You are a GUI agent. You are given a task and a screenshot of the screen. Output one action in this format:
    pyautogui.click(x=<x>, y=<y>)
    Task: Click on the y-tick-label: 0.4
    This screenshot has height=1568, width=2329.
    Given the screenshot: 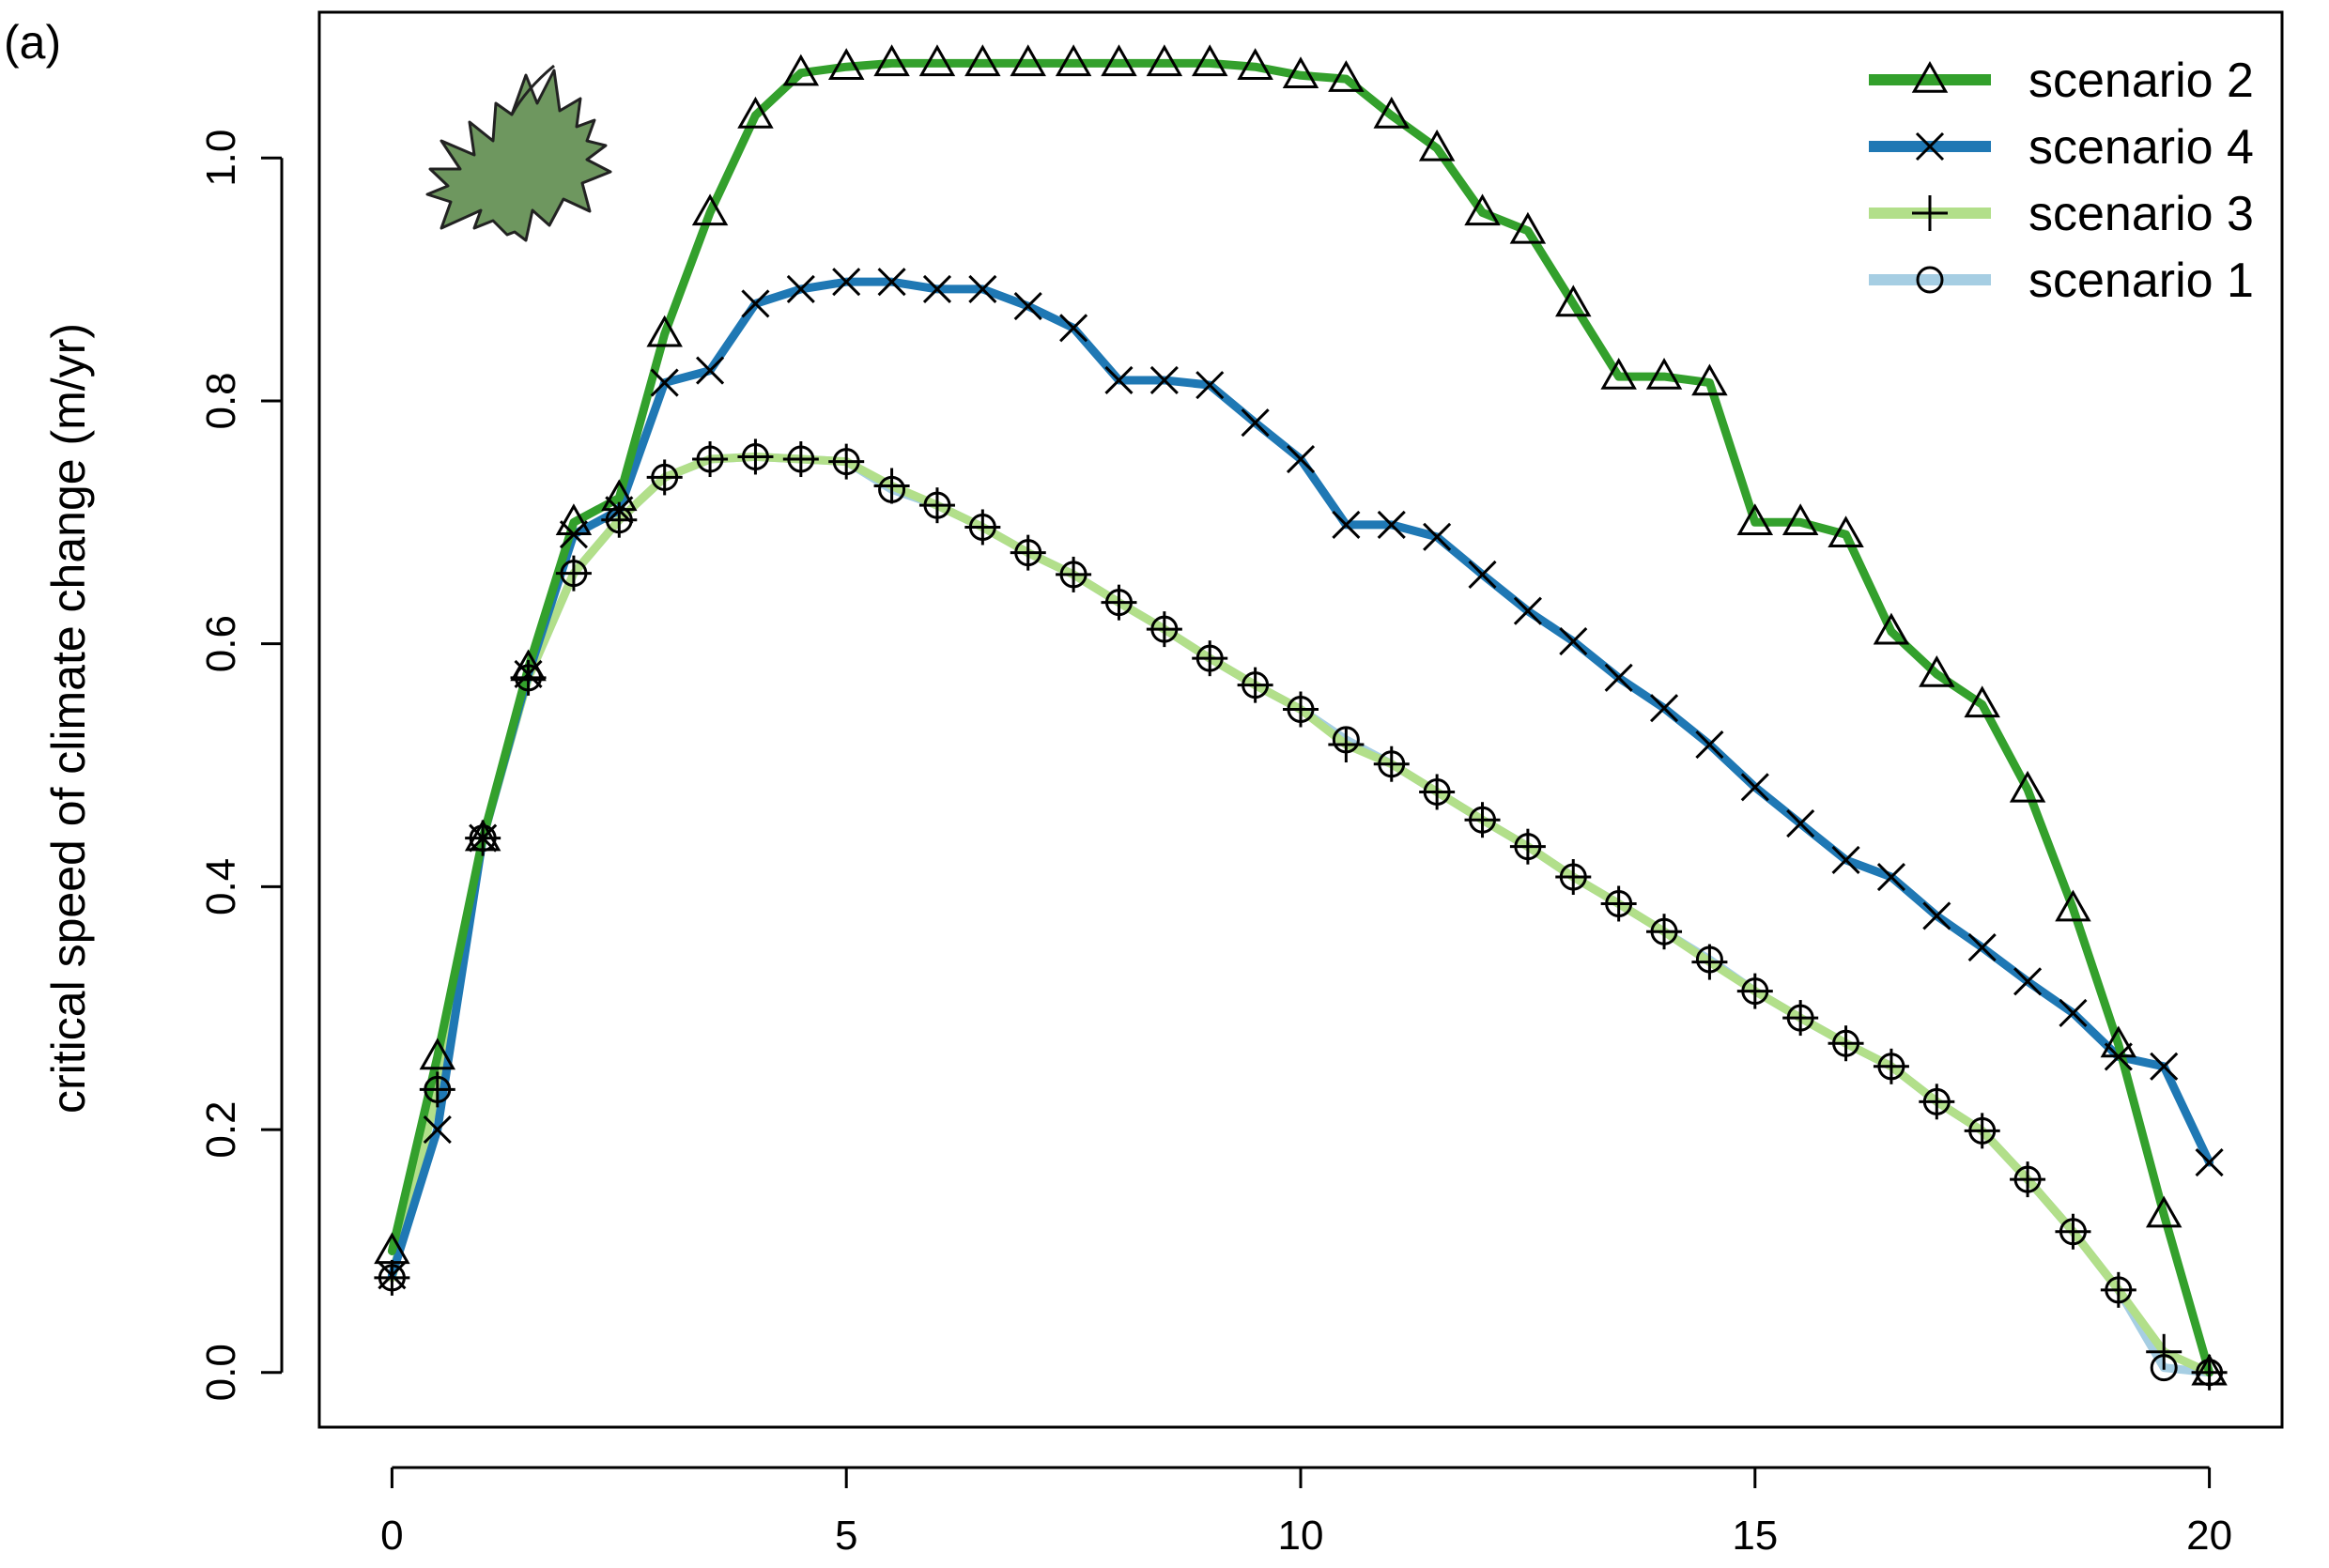 What is the action you would take?
    pyautogui.click(x=221, y=887)
    